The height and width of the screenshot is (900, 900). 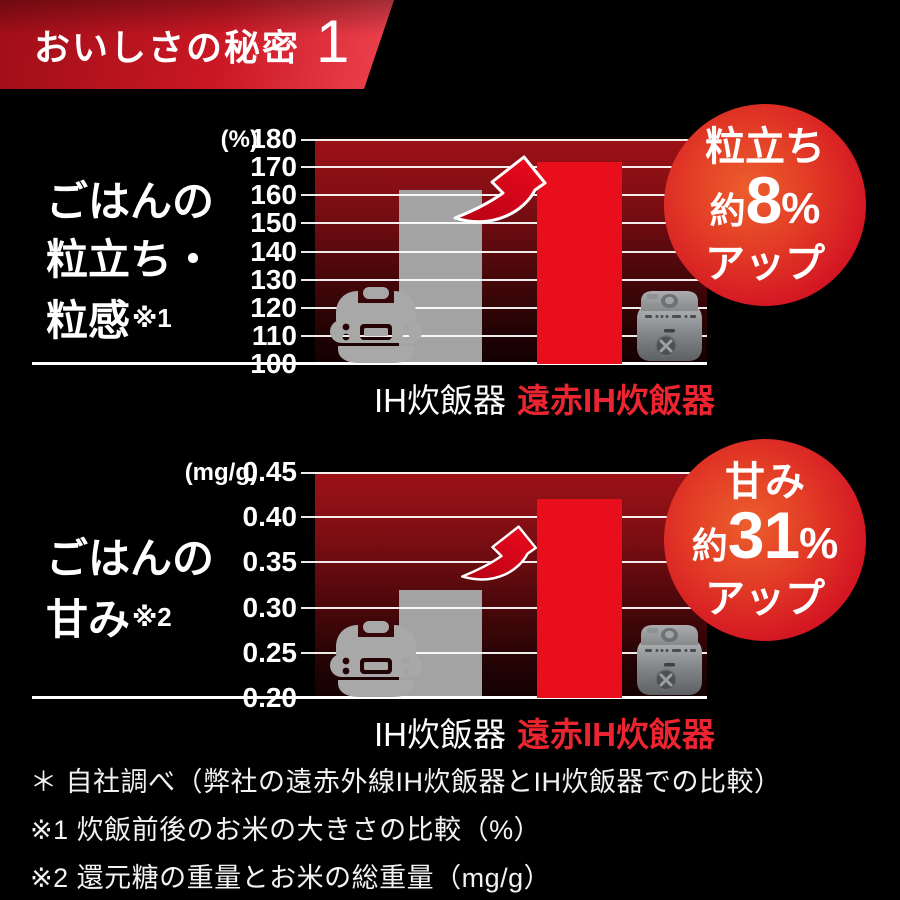 What do you see at coordinates (765, 534) in the screenshot?
I see `badge2-line2: 約 31%` at bounding box center [765, 534].